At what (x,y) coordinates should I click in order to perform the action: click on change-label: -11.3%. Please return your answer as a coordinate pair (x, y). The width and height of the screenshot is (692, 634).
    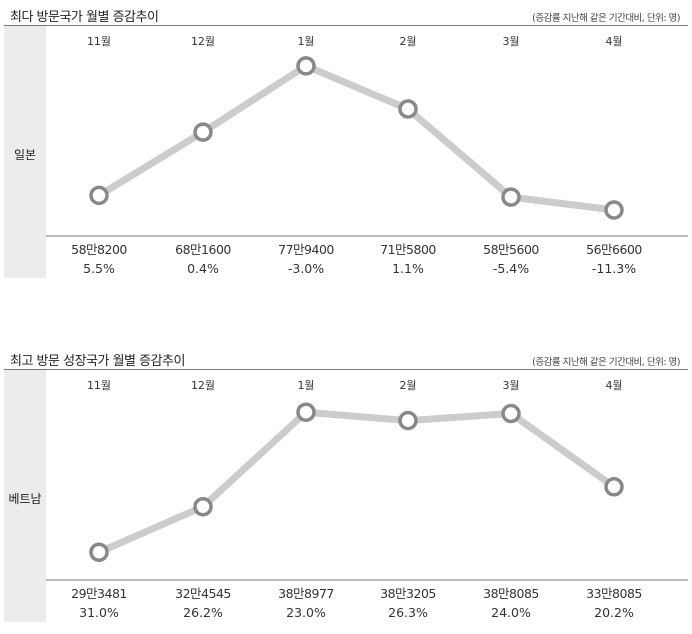
    Looking at the image, I should click on (614, 268).